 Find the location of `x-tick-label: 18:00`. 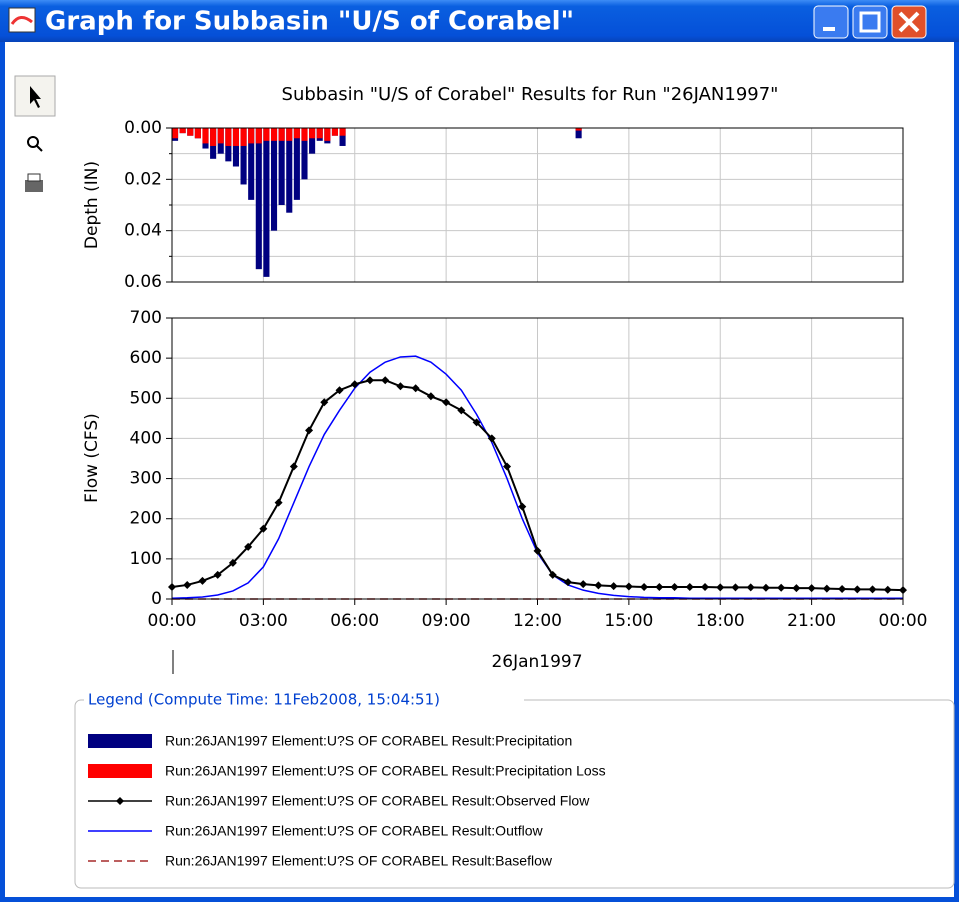

x-tick-label: 18:00 is located at coordinates (720, 621).